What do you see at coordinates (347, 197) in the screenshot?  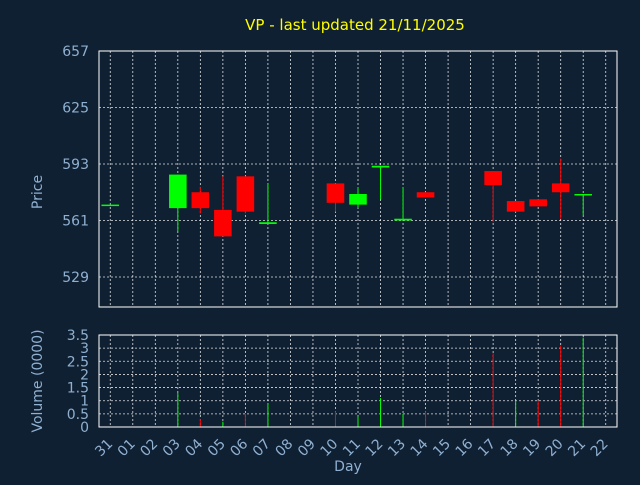 I see `candles` at bounding box center [347, 197].